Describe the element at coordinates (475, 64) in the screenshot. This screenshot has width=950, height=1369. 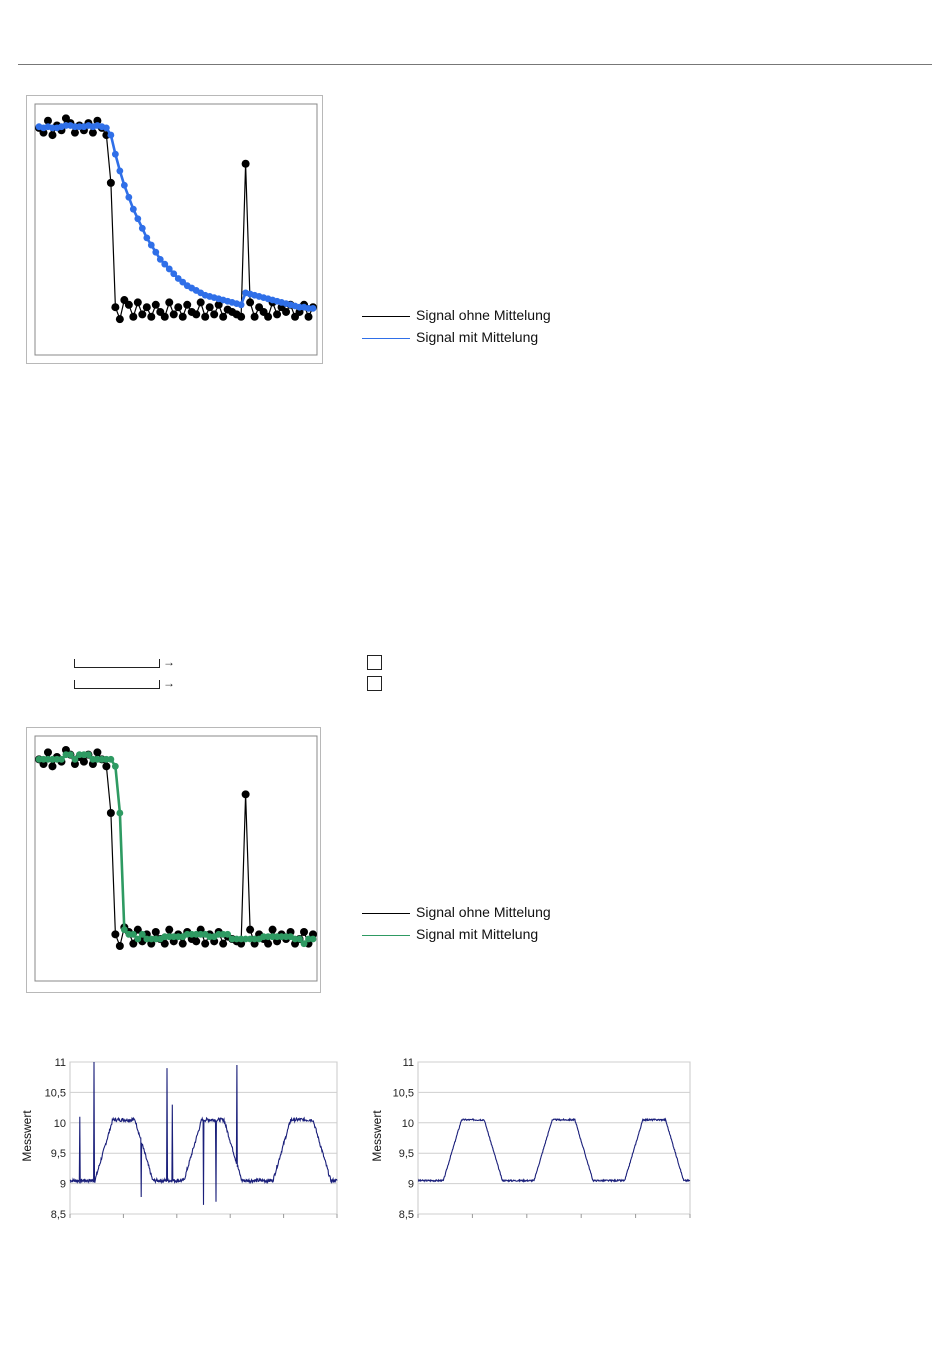
I see `header-rule` at that location.